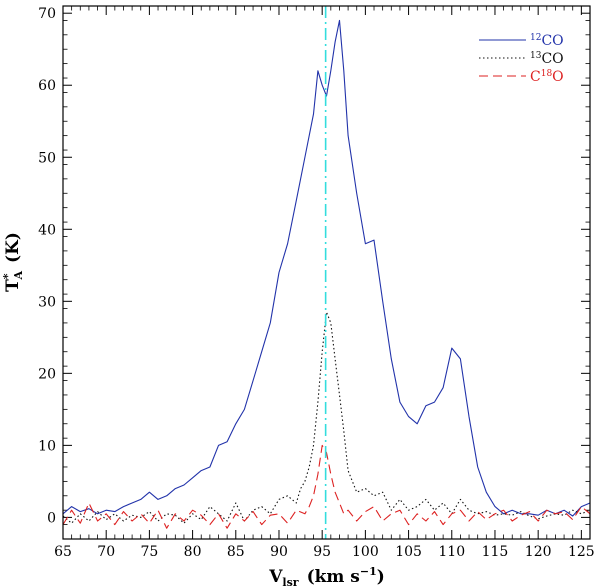 This screenshot has height=587, width=600. What do you see at coordinates (47, 86) in the screenshot?
I see `y-tick-label: 60` at bounding box center [47, 86].